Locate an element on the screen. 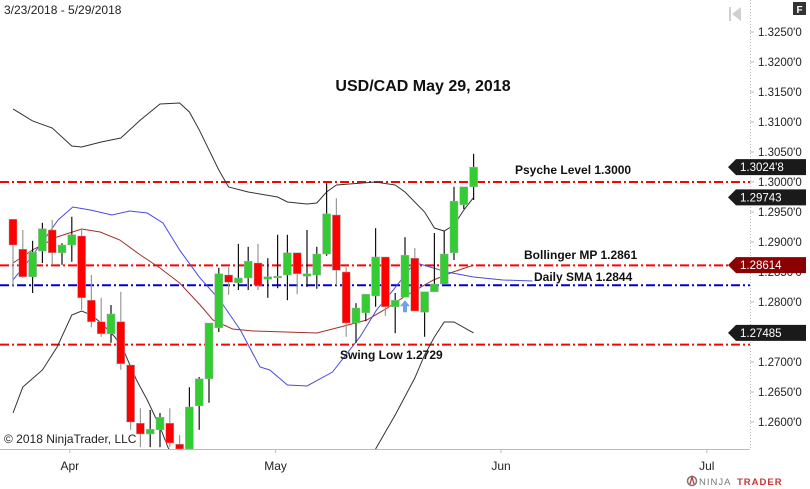  price-markers: 1.3024'8 1.29743 1.28614 1.27485 is located at coordinates (767, 250).